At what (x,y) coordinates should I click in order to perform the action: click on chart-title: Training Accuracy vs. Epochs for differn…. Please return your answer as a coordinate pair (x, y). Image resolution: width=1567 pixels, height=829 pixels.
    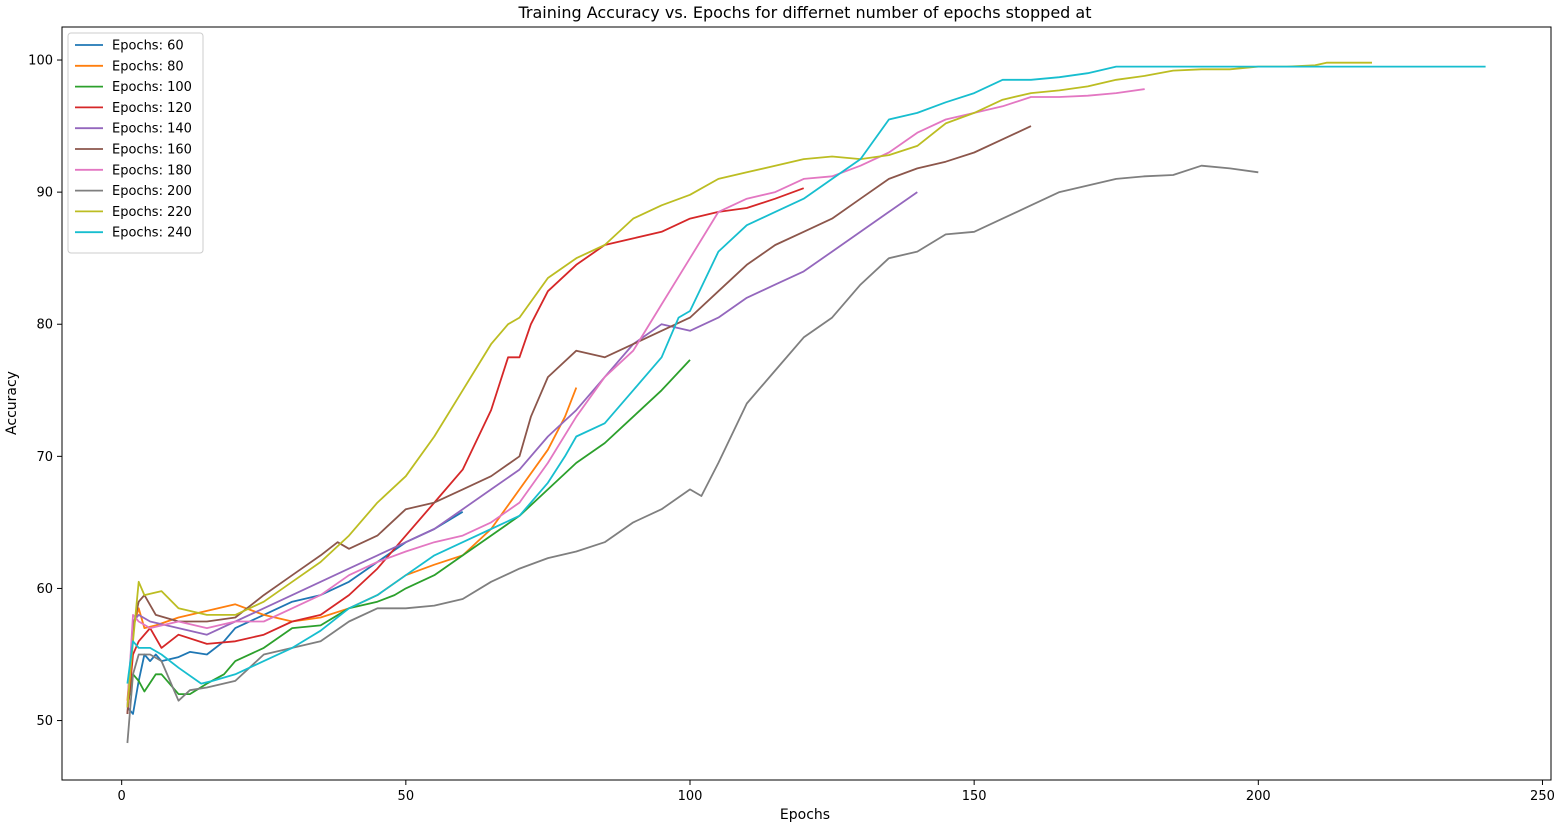
    Looking at the image, I should click on (805, 12).